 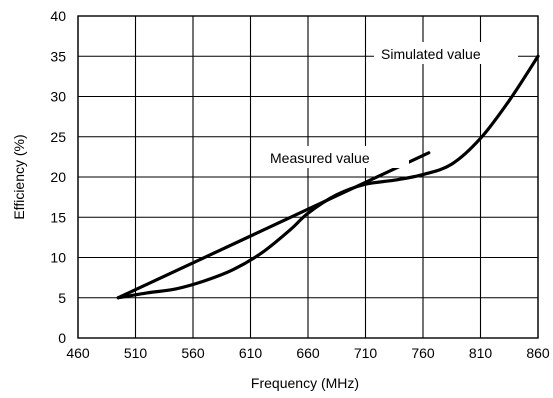 I want to click on x-tick-label: 760, so click(x=423, y=353).